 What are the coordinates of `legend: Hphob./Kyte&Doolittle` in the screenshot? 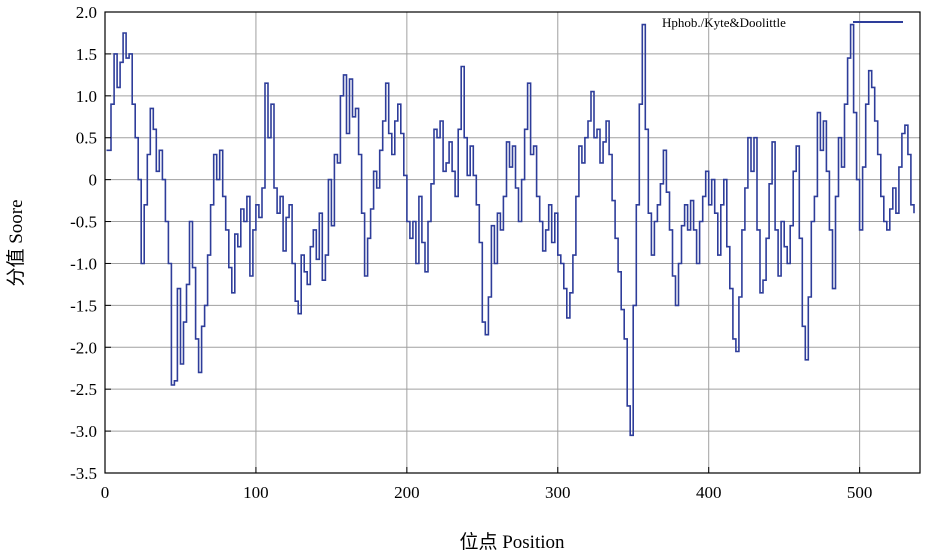 It's located at (782, 22).